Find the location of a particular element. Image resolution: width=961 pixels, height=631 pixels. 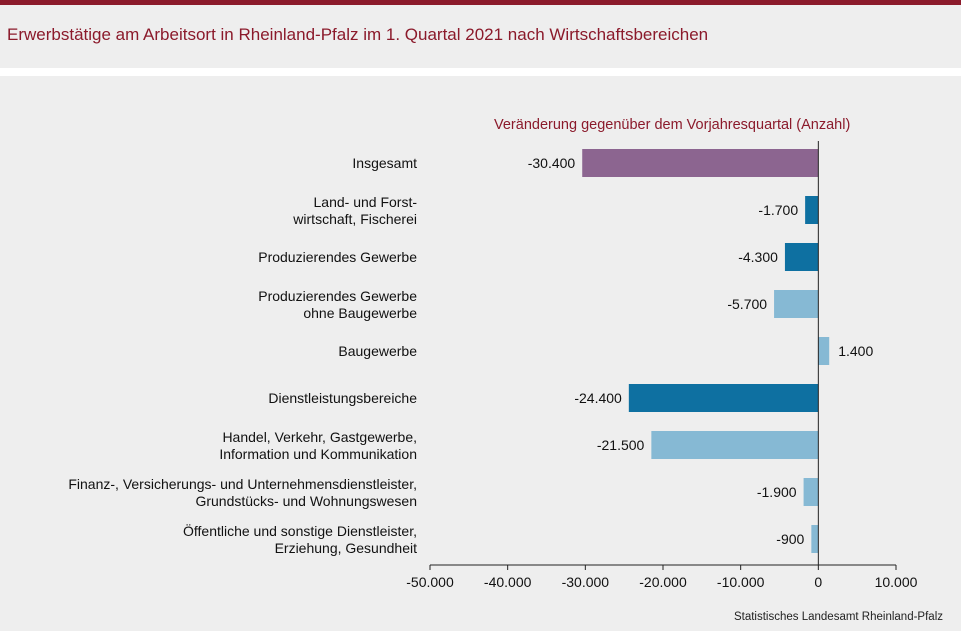

source-note: Statistisches Landesamt Rheinland-Pfalz is located at coordinates (838, 617).